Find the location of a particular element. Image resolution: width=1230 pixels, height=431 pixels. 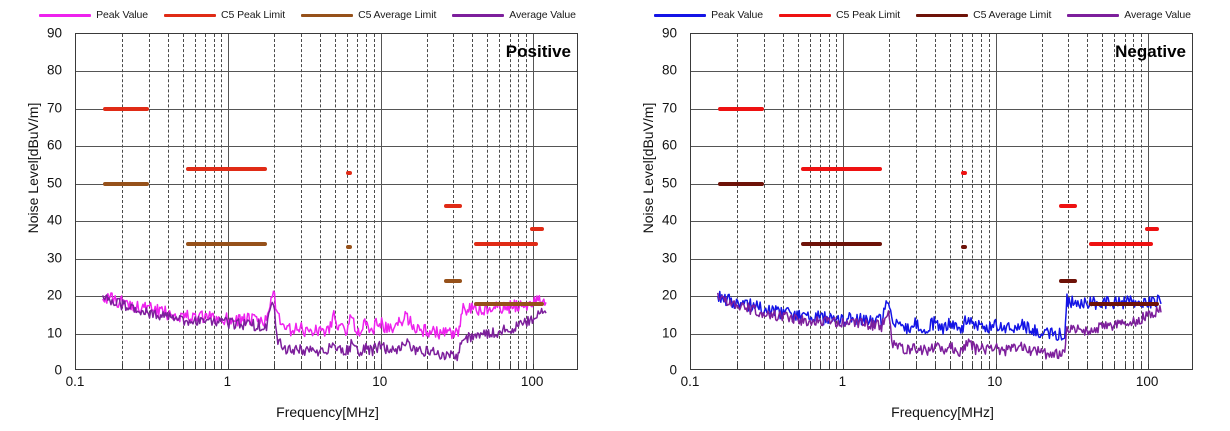

plot-title: Negative is located at coordinates (1150, 51).